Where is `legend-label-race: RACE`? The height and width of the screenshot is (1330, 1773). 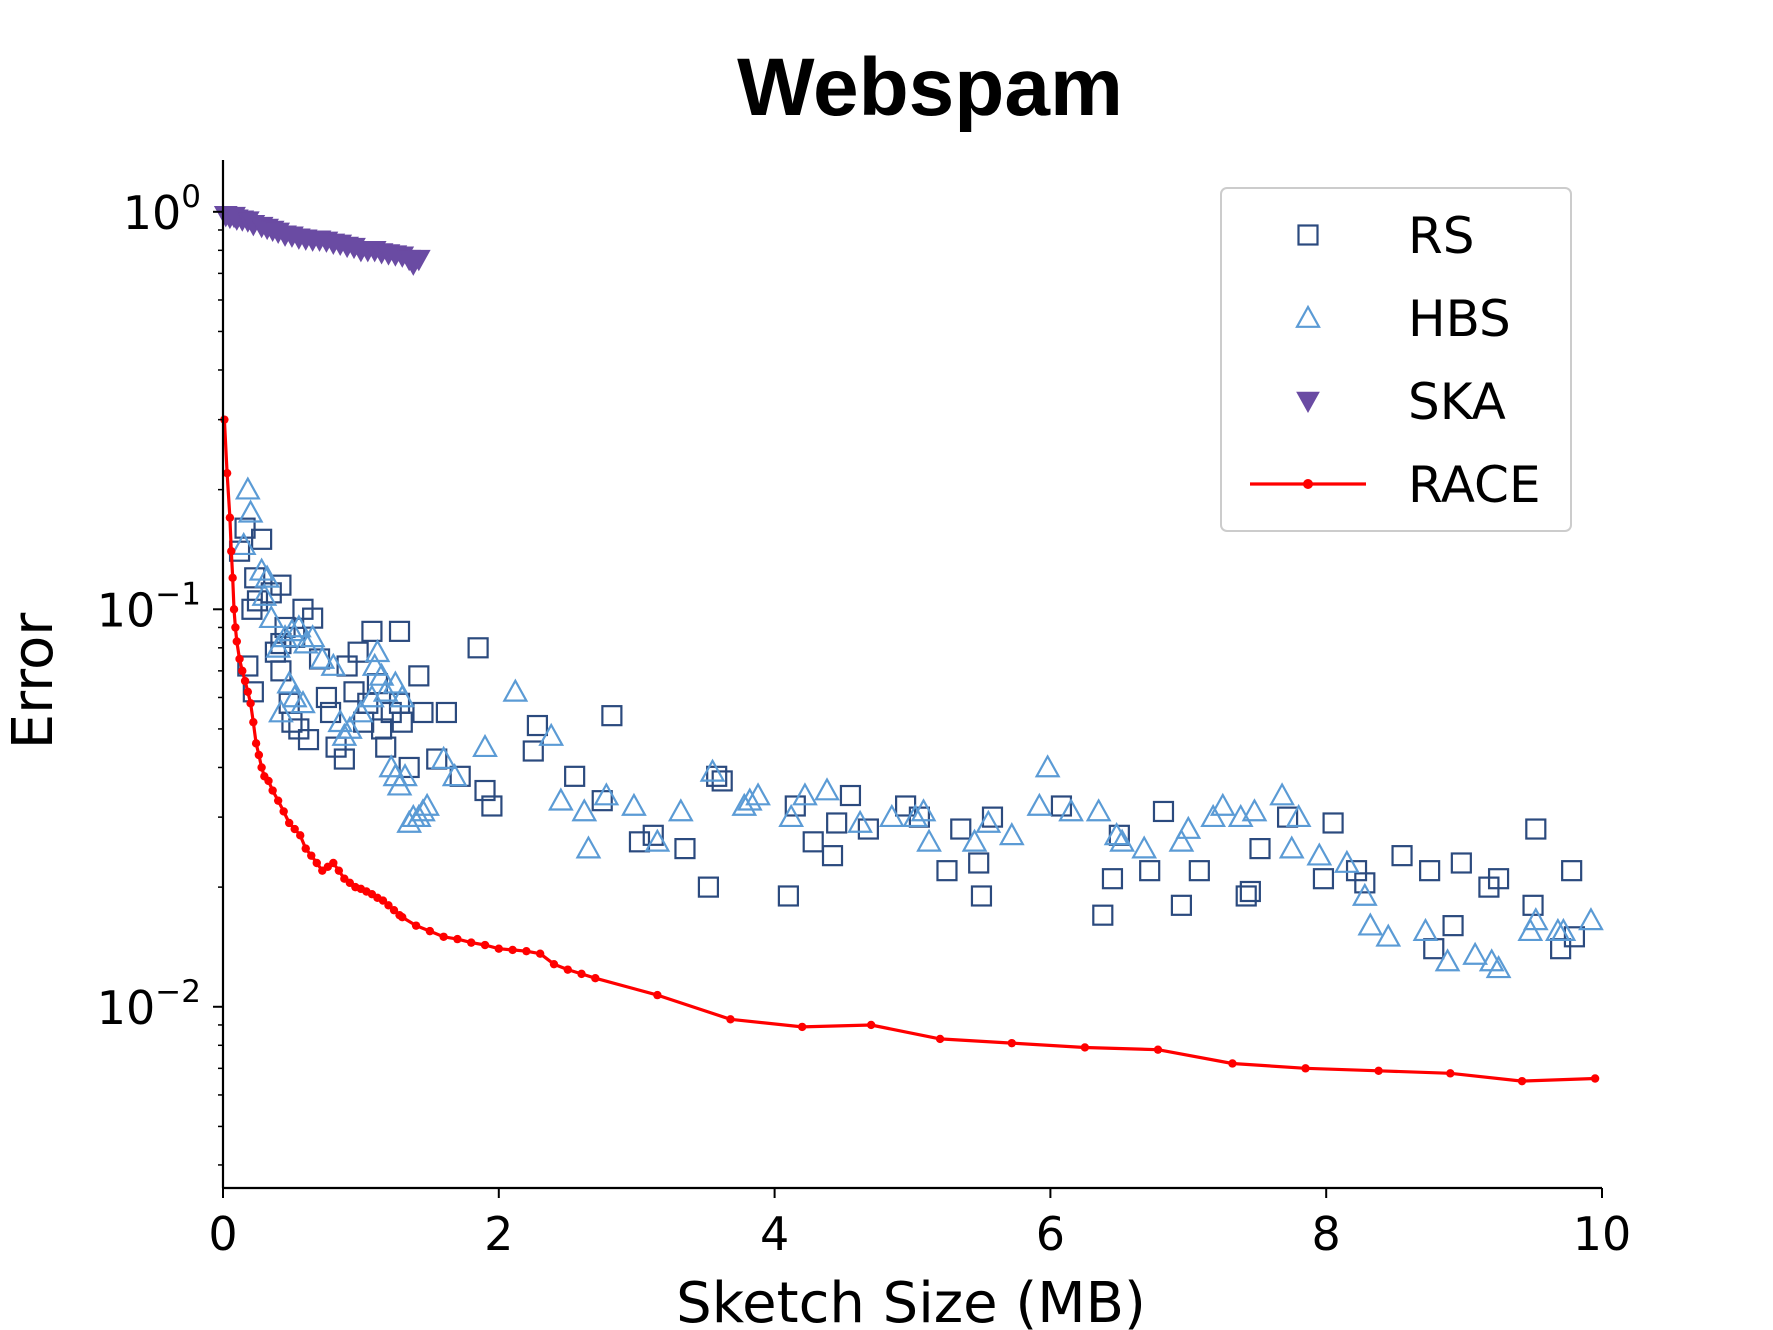
legend-label-race: RACE is located at coordinates (1474, 485).